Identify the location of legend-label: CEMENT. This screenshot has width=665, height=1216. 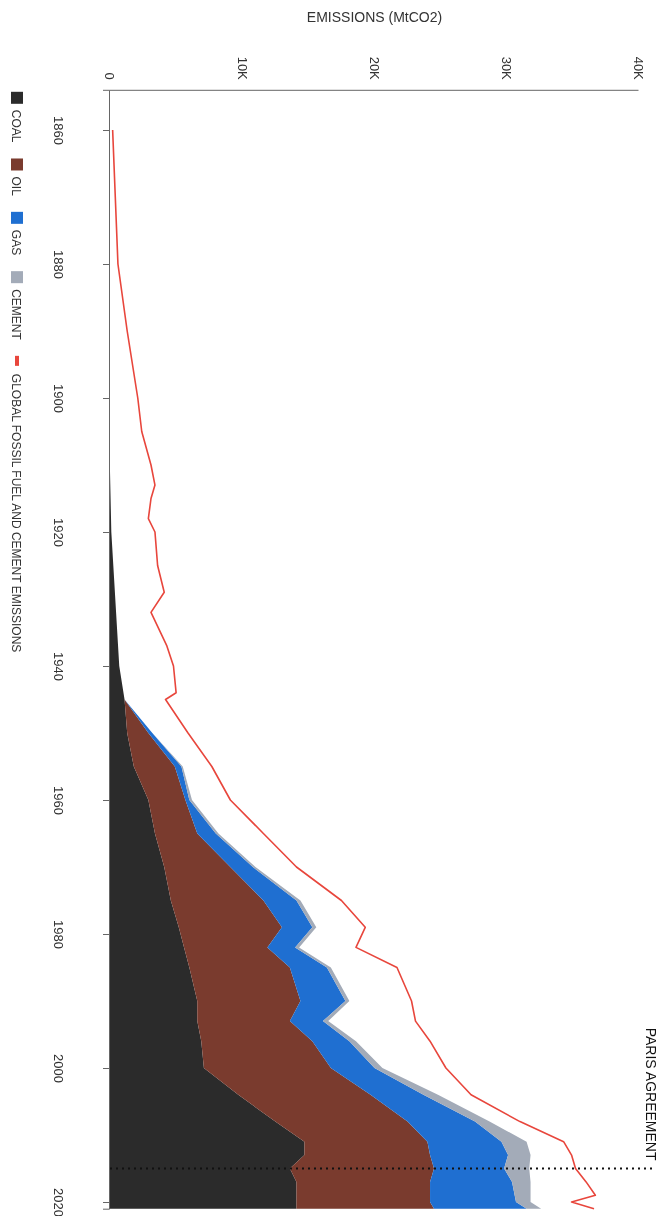
(16, 315).